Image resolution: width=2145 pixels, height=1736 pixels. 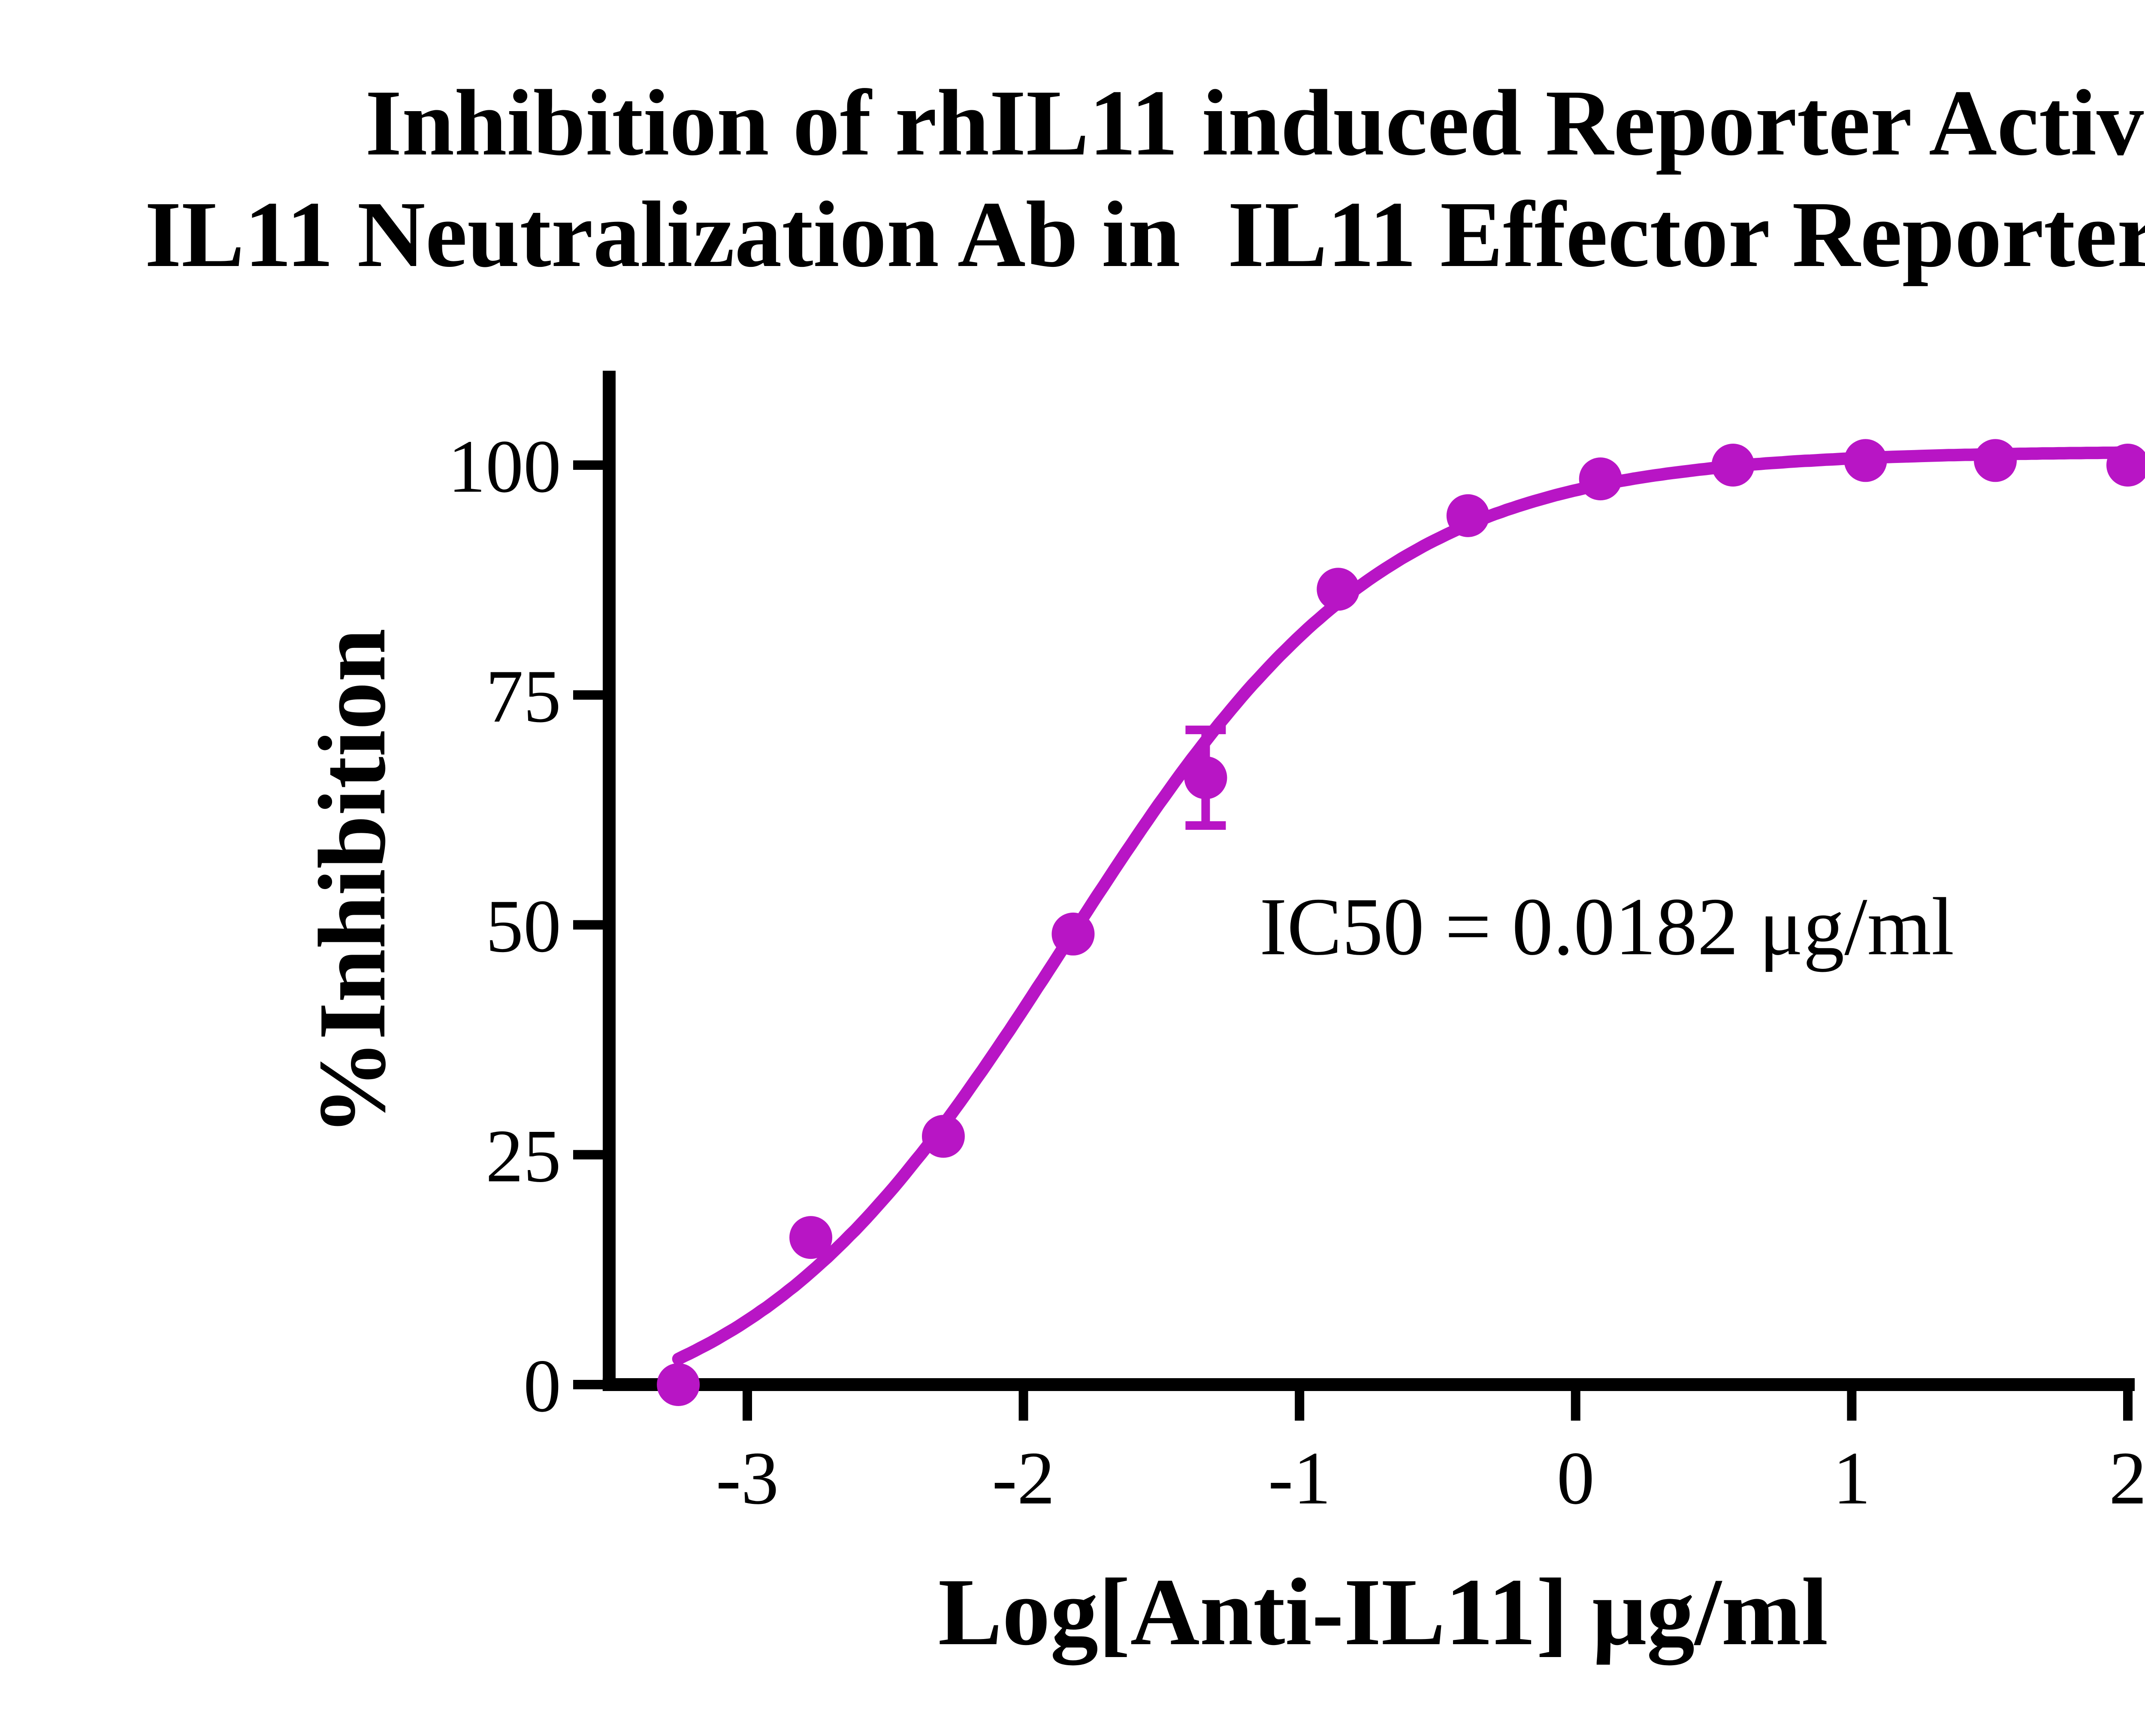 What do you see at coordinates (1851, 1478) in the screenshot?
I see `x-tick-label: 1` at bounding box center [1851, 1478].